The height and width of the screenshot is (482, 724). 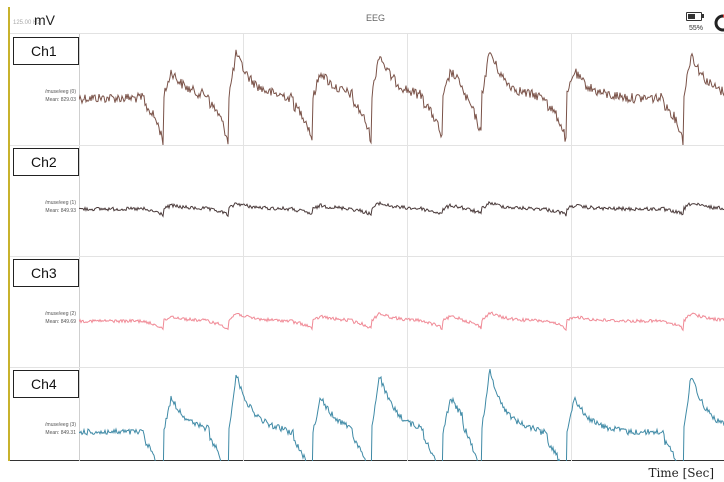 What do you see at coordinates (46, 273) in the screenshot?
I see `channel-label: Ch3` at bounding box center [46, 273].